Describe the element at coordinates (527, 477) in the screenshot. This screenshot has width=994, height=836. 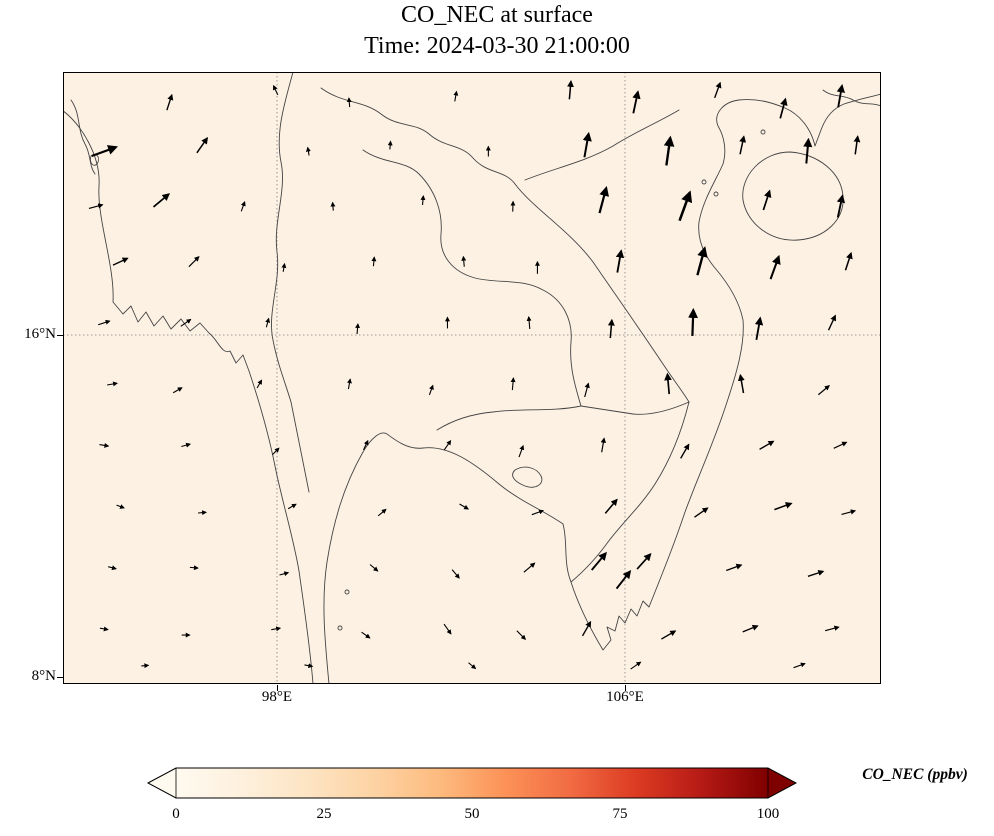
I see `tonle-sap-lake` at that location.